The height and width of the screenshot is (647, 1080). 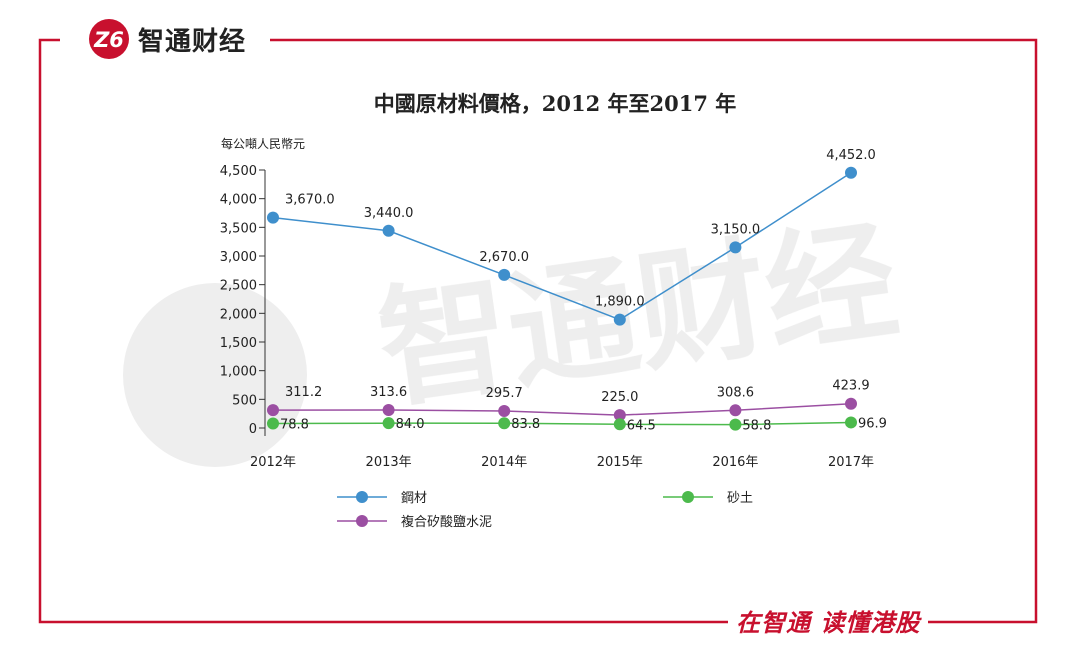 I want to click on data-label: 3,670.0, so click(x=310, y=200).